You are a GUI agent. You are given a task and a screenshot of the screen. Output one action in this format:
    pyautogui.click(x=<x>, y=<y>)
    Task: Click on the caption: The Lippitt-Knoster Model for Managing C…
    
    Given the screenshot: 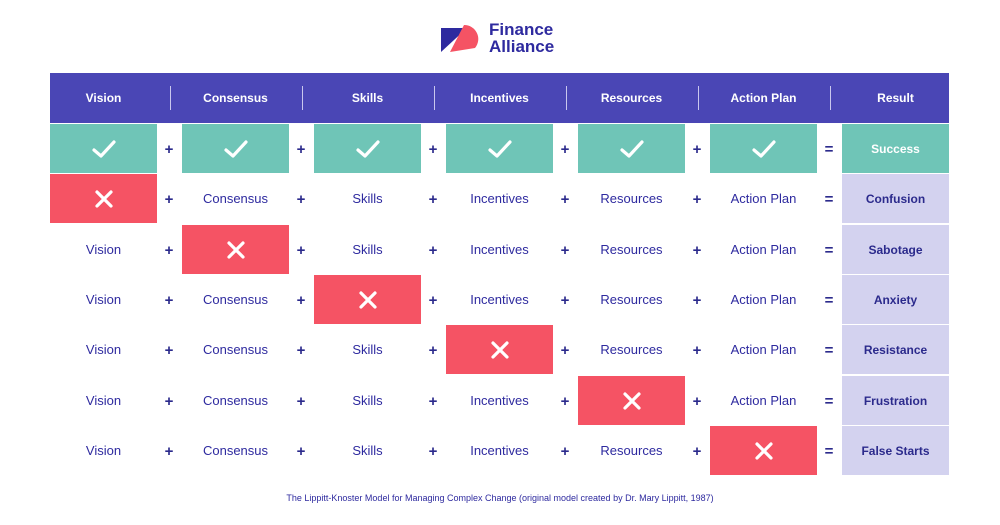 What is the action you would take?
    pyautogui.click(x=500, y=498)
    